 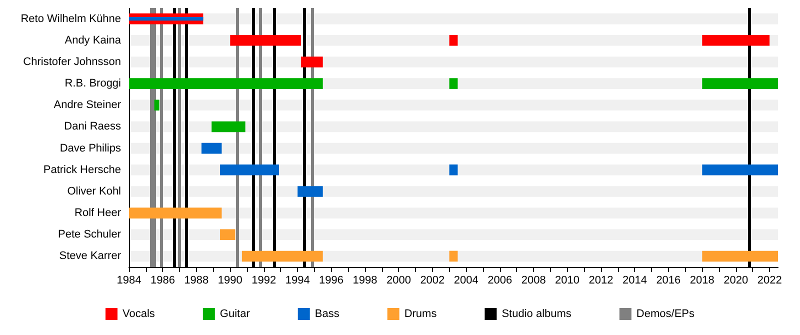 What do you see at coordinates (129, 280) in the screenshot?
I see `x-tick-label: 1984` at bounding box center [129, 280].